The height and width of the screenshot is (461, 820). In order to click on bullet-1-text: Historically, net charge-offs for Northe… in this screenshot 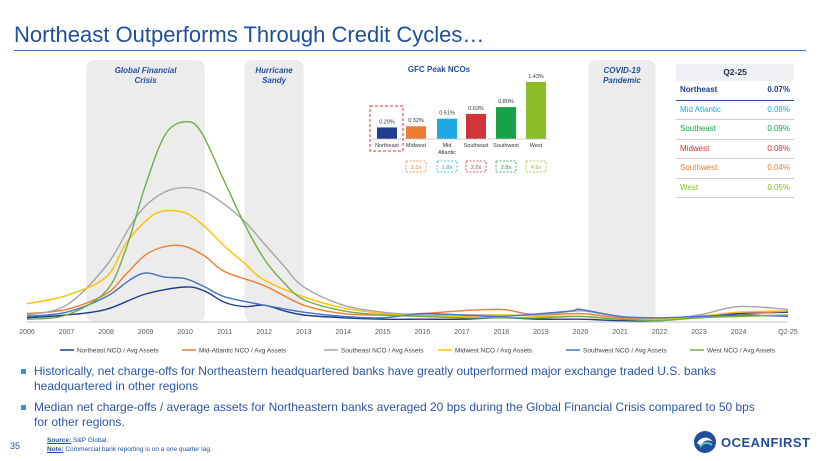, I will do `click(375, 378)`.